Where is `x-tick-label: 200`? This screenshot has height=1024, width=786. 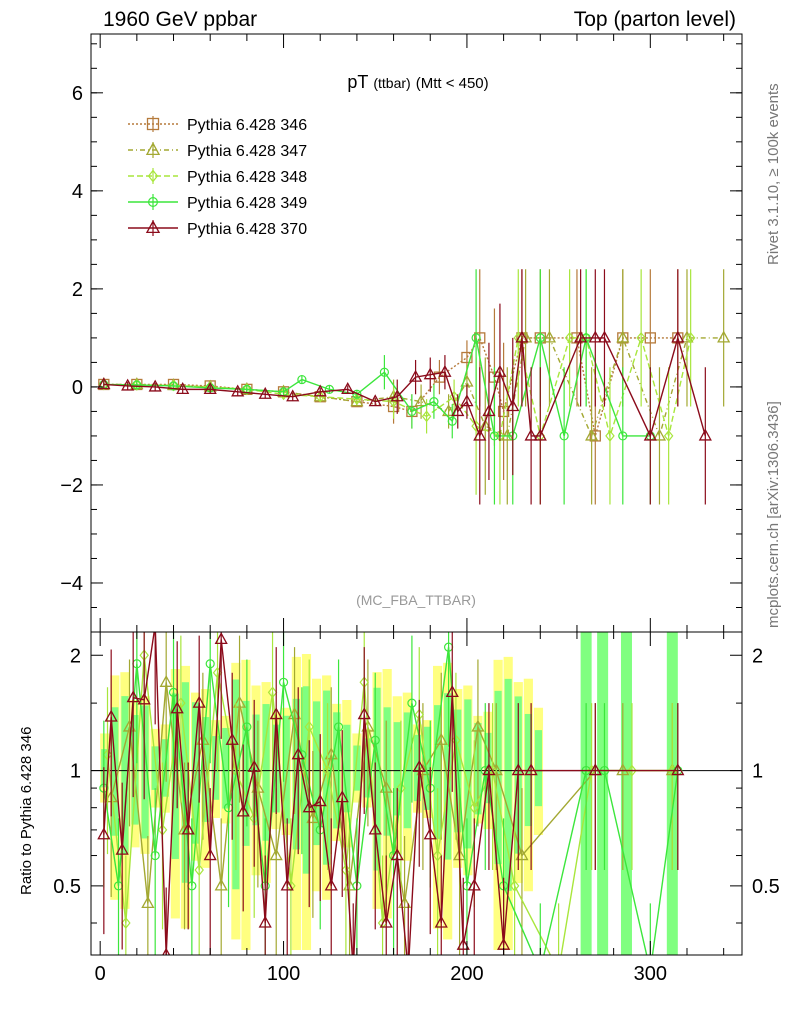 x-tick-label: 200 is located at coordinates (466, 974).